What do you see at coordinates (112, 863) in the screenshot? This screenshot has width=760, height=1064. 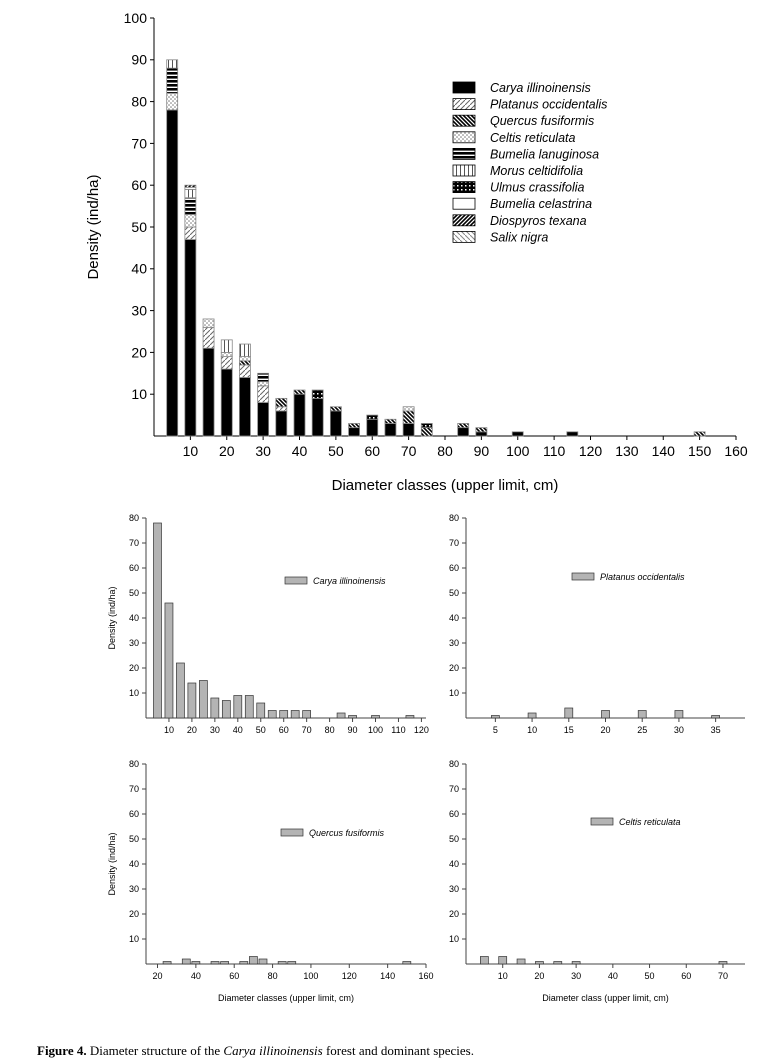 I see `y-axis-label: Density (ind/ha)` at bounding box center [112, 863].